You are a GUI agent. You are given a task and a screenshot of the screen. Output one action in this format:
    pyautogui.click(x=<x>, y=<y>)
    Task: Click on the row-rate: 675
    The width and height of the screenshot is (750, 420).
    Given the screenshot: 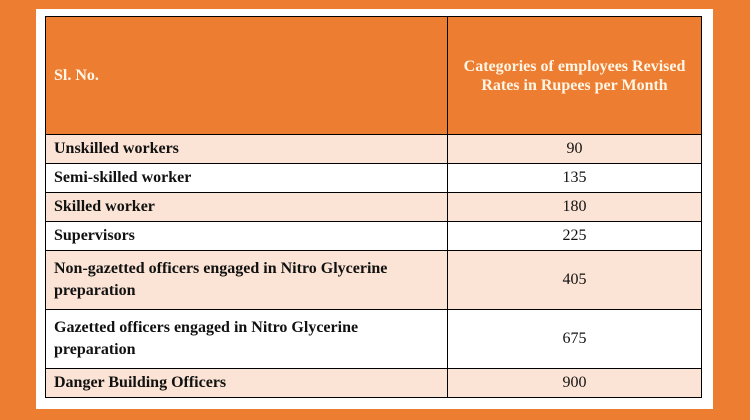 What is the action you would take?
    pyautogui.click(x=574, y=339)
    